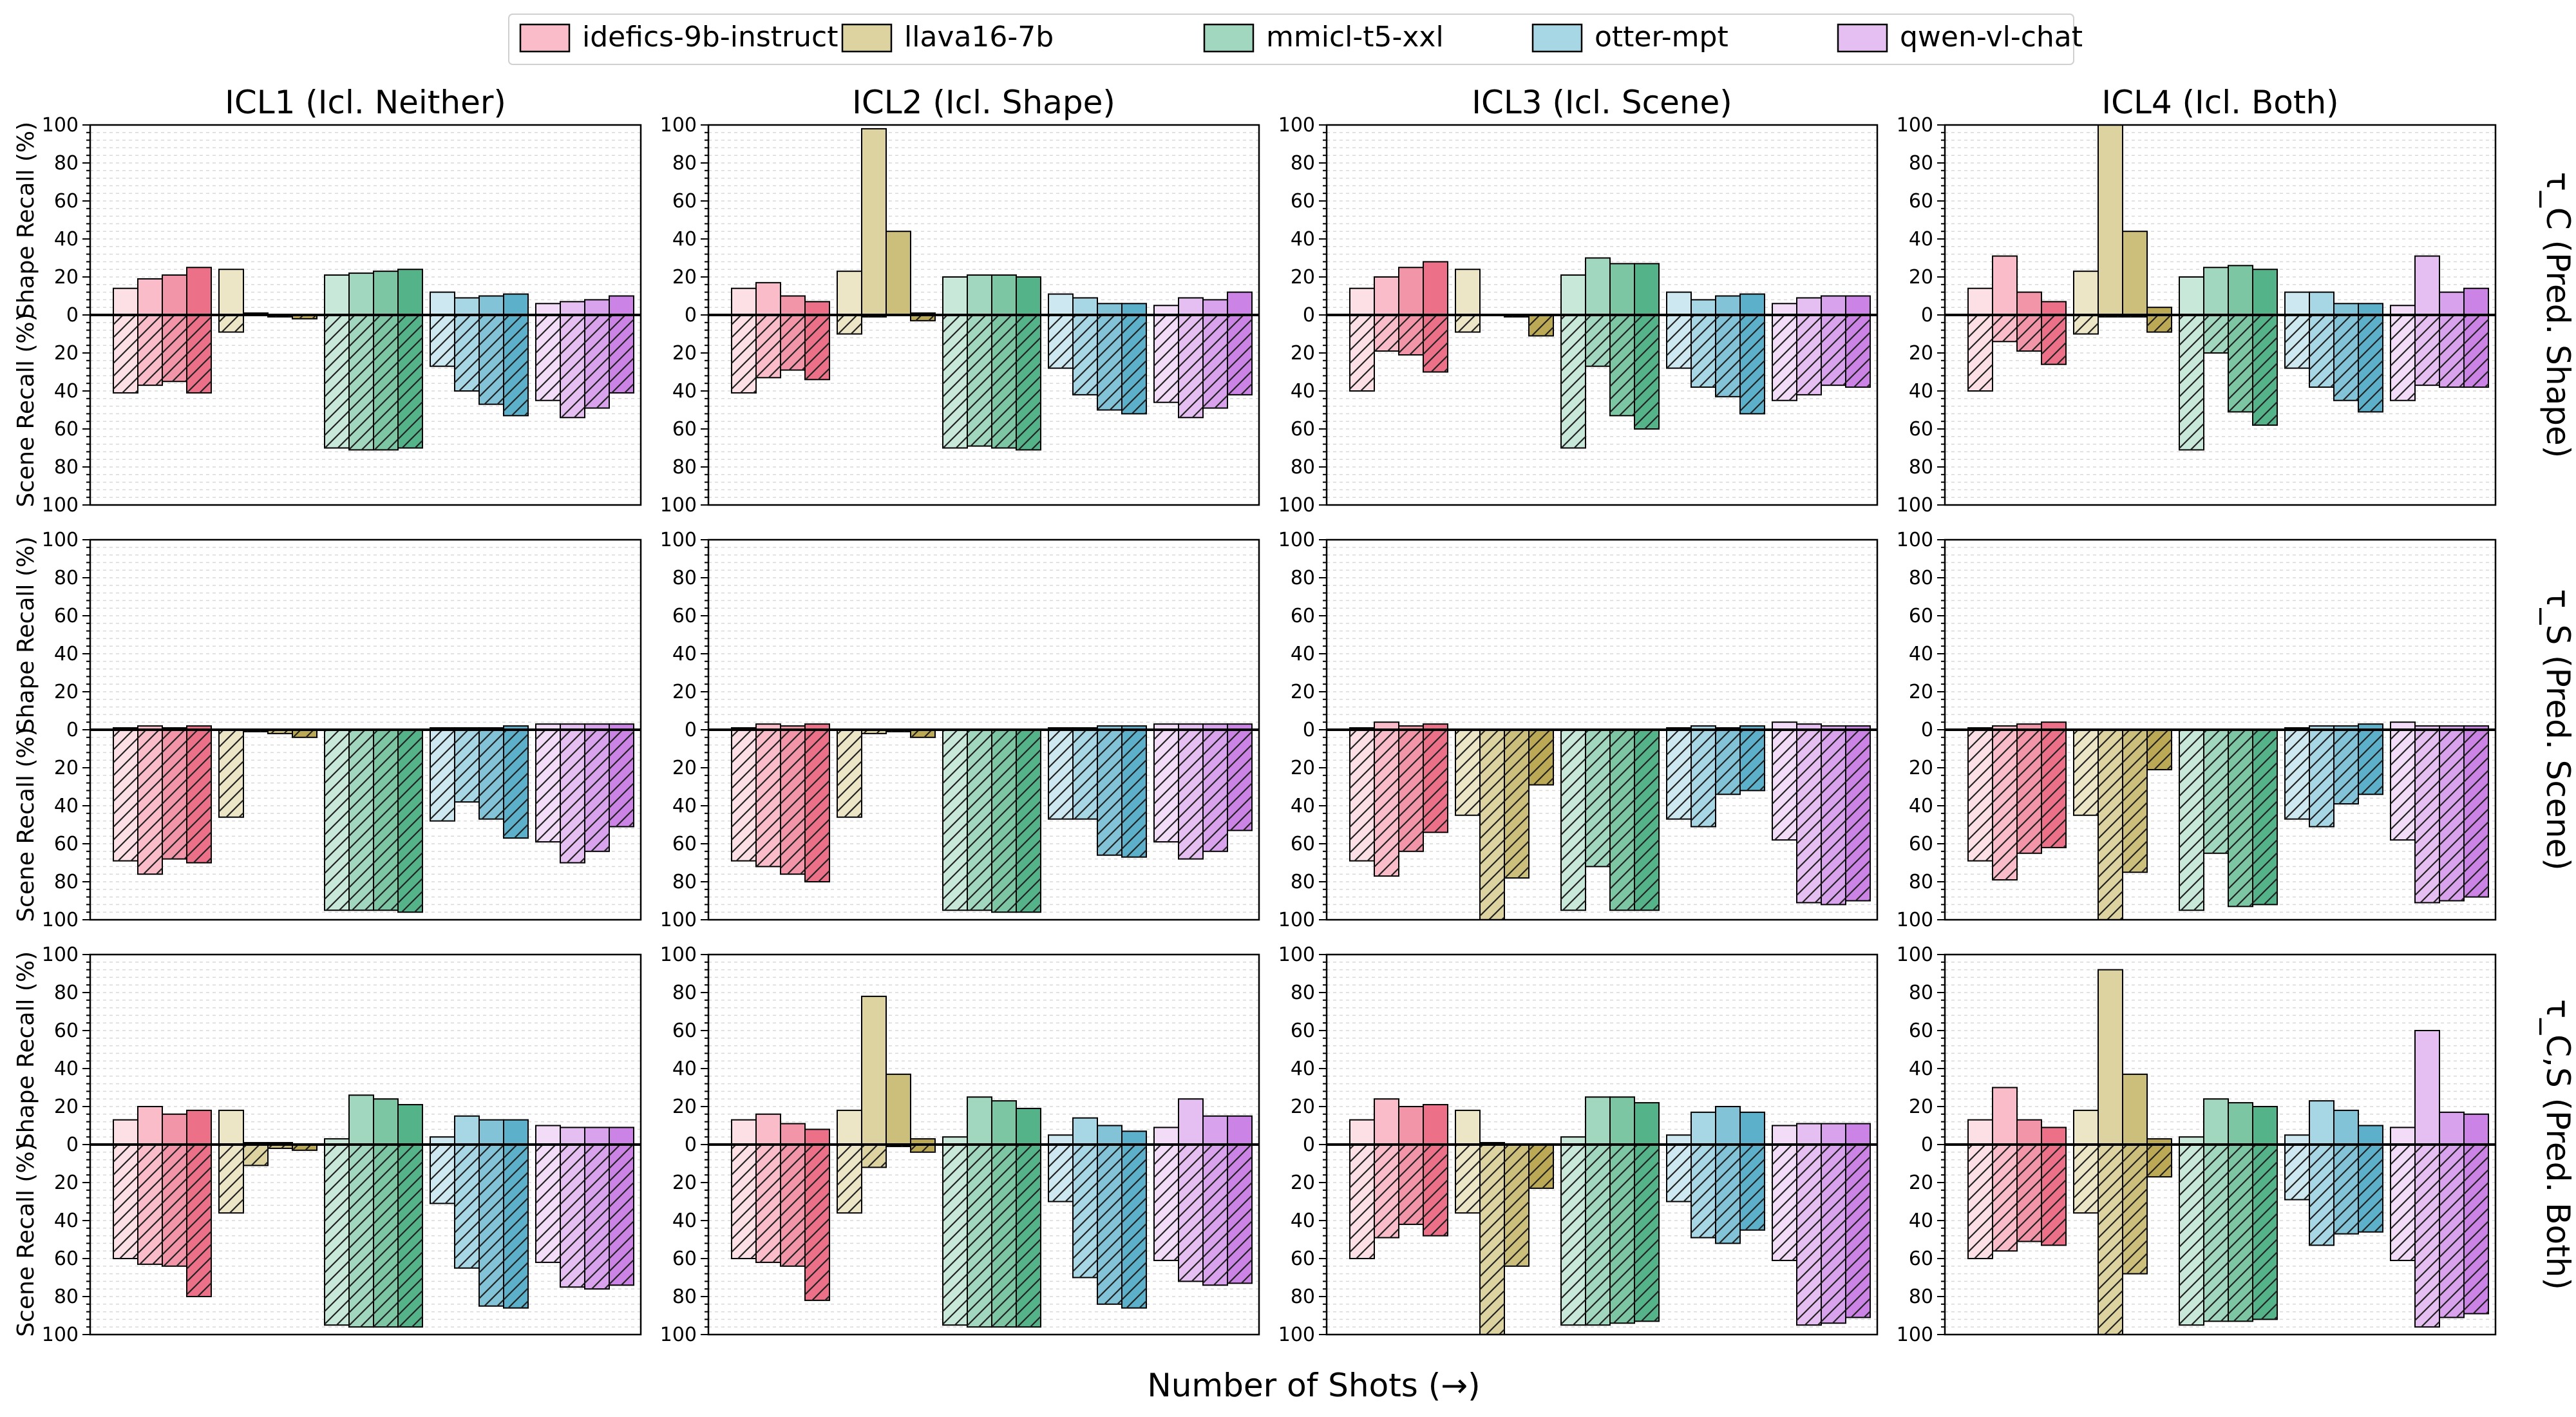  I want to click on legend-frame, so click(1291, 39).